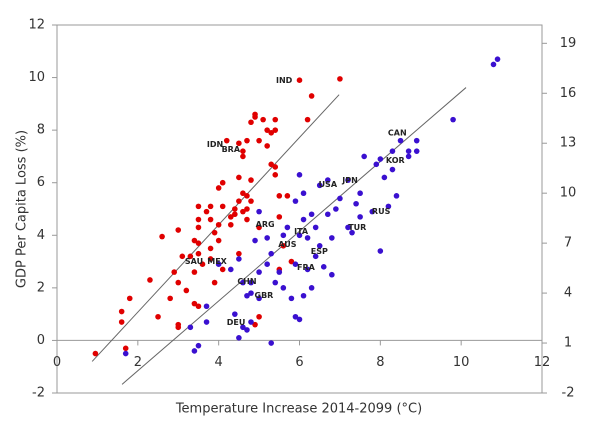 Image resolution: width=602 pixels, height=434 pixels. Describe the element at coordinates (194, 261) in the screenshot. I see `annotation: SAU` at that location.